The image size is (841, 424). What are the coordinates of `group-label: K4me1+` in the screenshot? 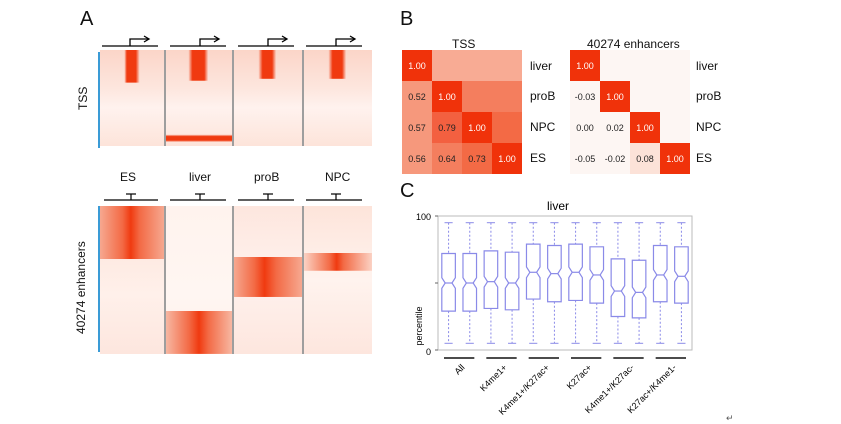 It's located at (493, 377).